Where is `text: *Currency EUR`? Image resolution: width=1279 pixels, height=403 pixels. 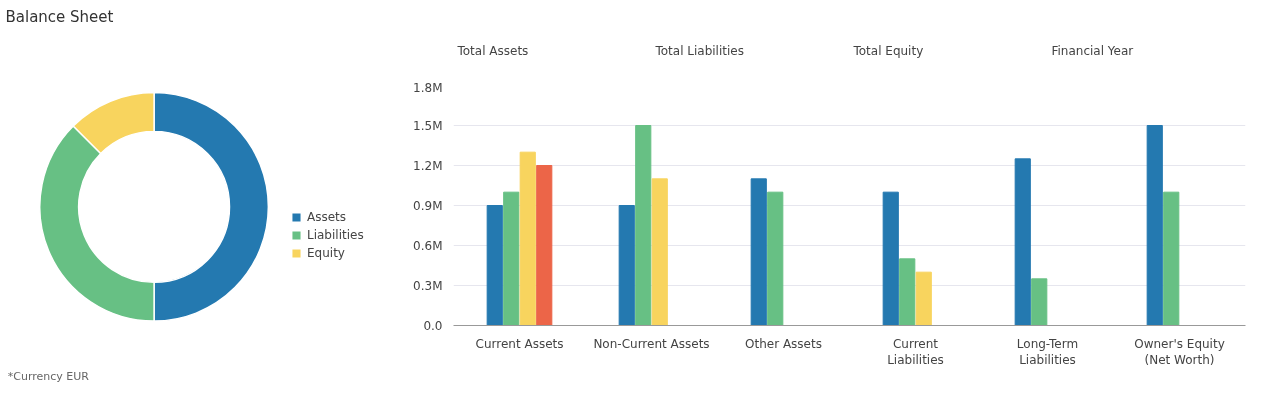
text: *Currency EUR is located at coordinates (48, 377).